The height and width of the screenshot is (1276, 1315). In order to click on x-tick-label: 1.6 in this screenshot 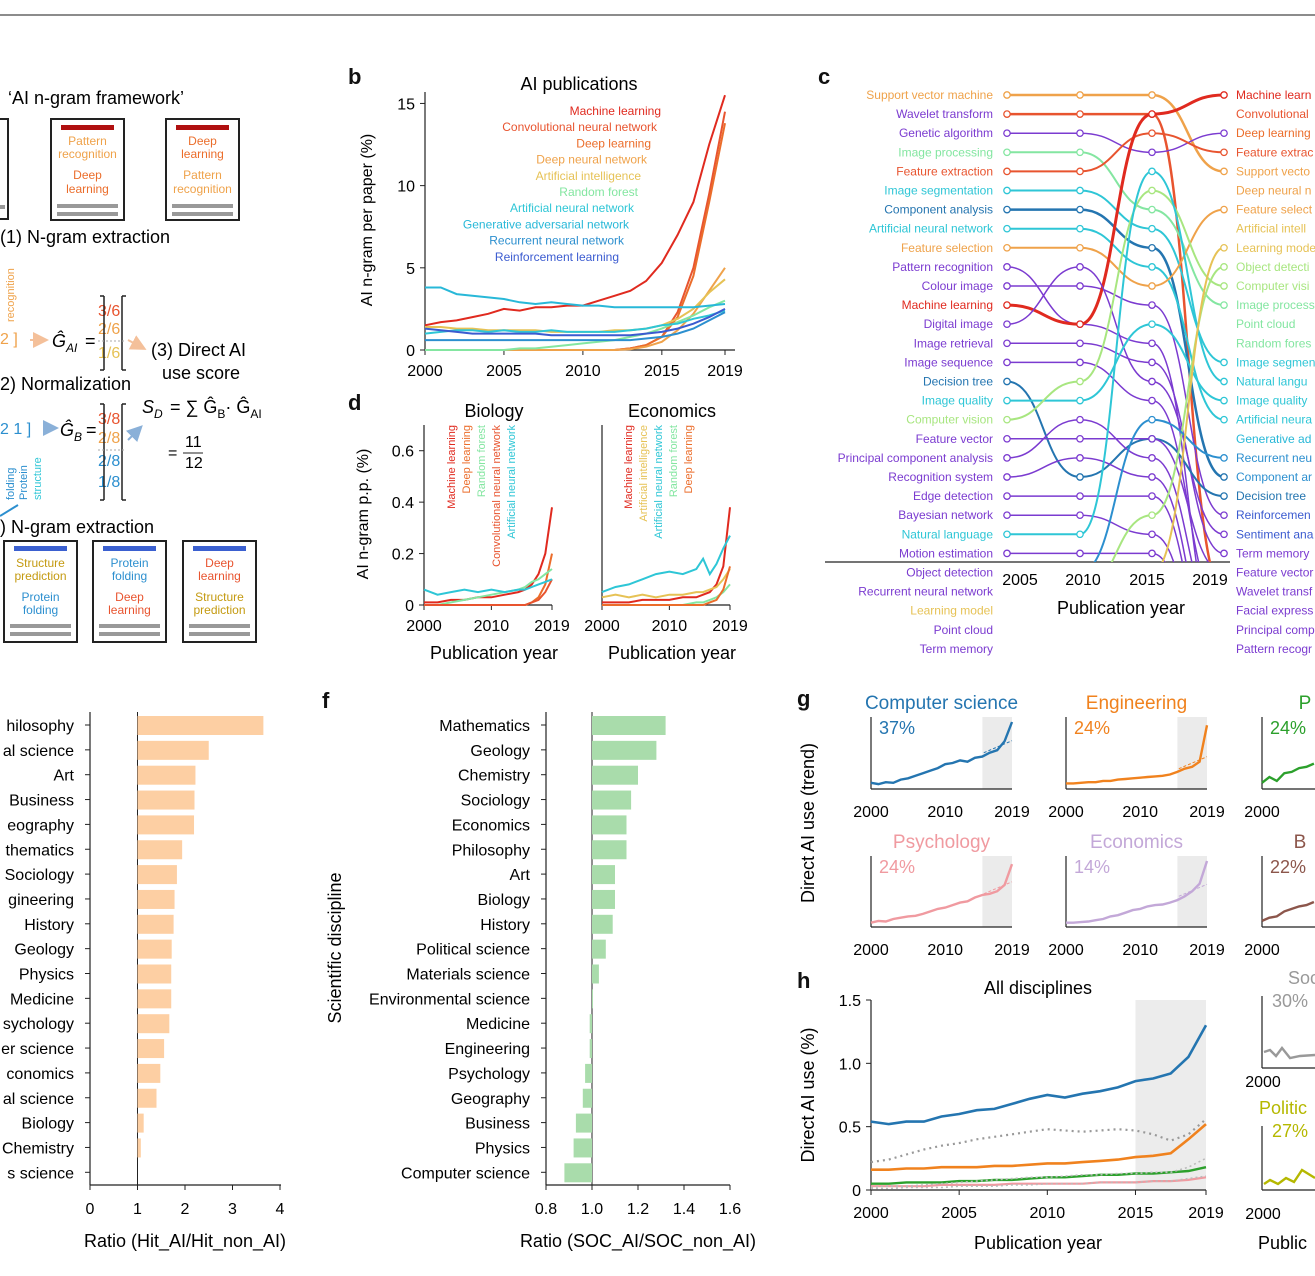, I will do `click(730, 1209)`.